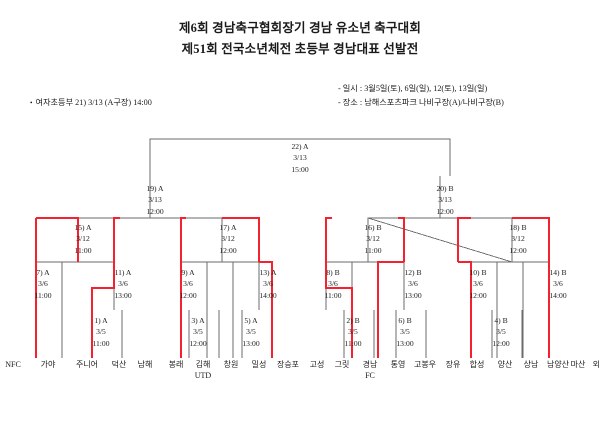 The height and width of the screenshot is (424, 600). Describe the element at coordinates (93, 102) in the screenshot. I see `womens-division-text: 여자초등부 21) 3/13 (A구장) 14:00` at that location.